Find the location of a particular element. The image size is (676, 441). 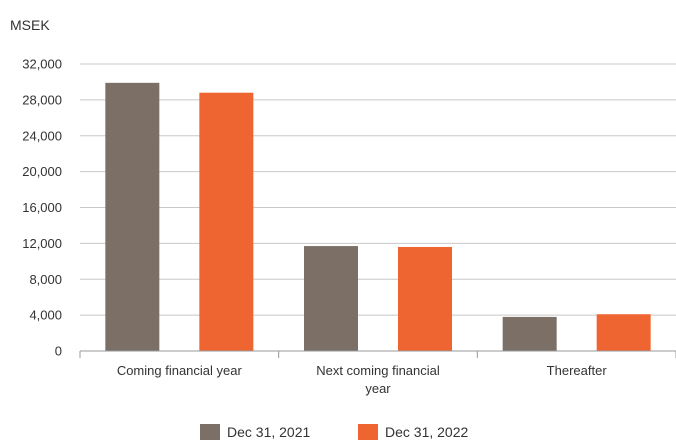

x-axis is located at coordinates (377, 354).